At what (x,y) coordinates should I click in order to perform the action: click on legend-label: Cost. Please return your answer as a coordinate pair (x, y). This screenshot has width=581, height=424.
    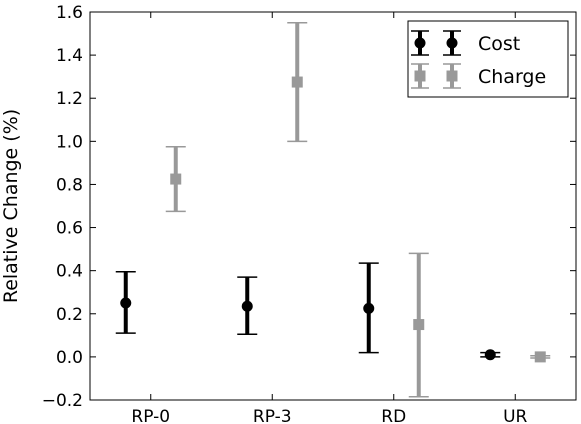
    Looking at the image, I should click on (499, 44).